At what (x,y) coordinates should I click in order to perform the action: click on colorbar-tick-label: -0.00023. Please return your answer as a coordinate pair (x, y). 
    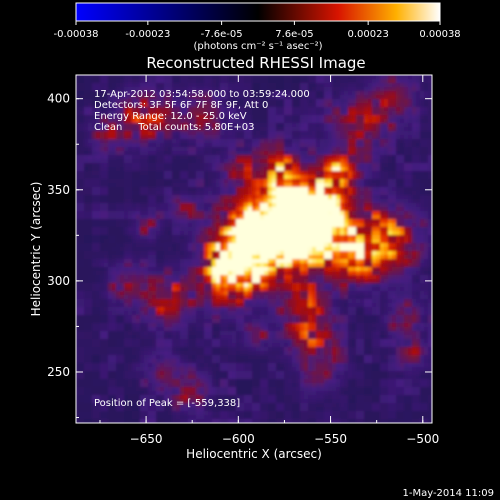
    Looking at the image, I should click on (147, 34).